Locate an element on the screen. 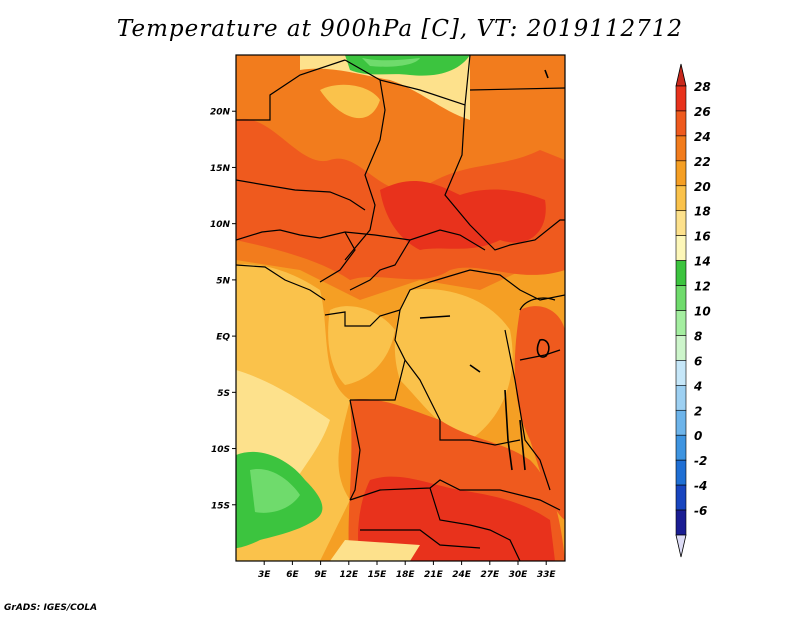  colorbar-bottom-arrow is located at coordinates (681, 546).